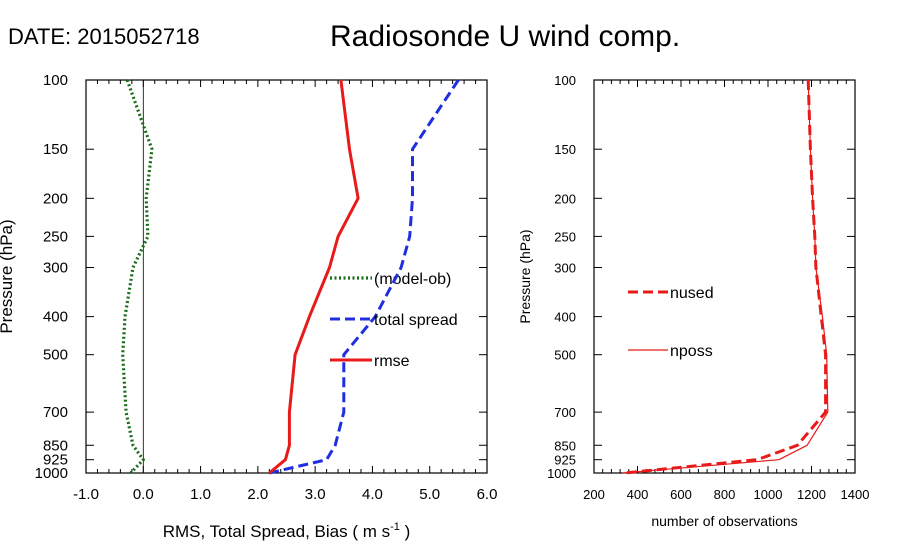 The height and width of the screenshot is (560, 900). I want to click on x-tick-label: 2.0, so click(257, 494).